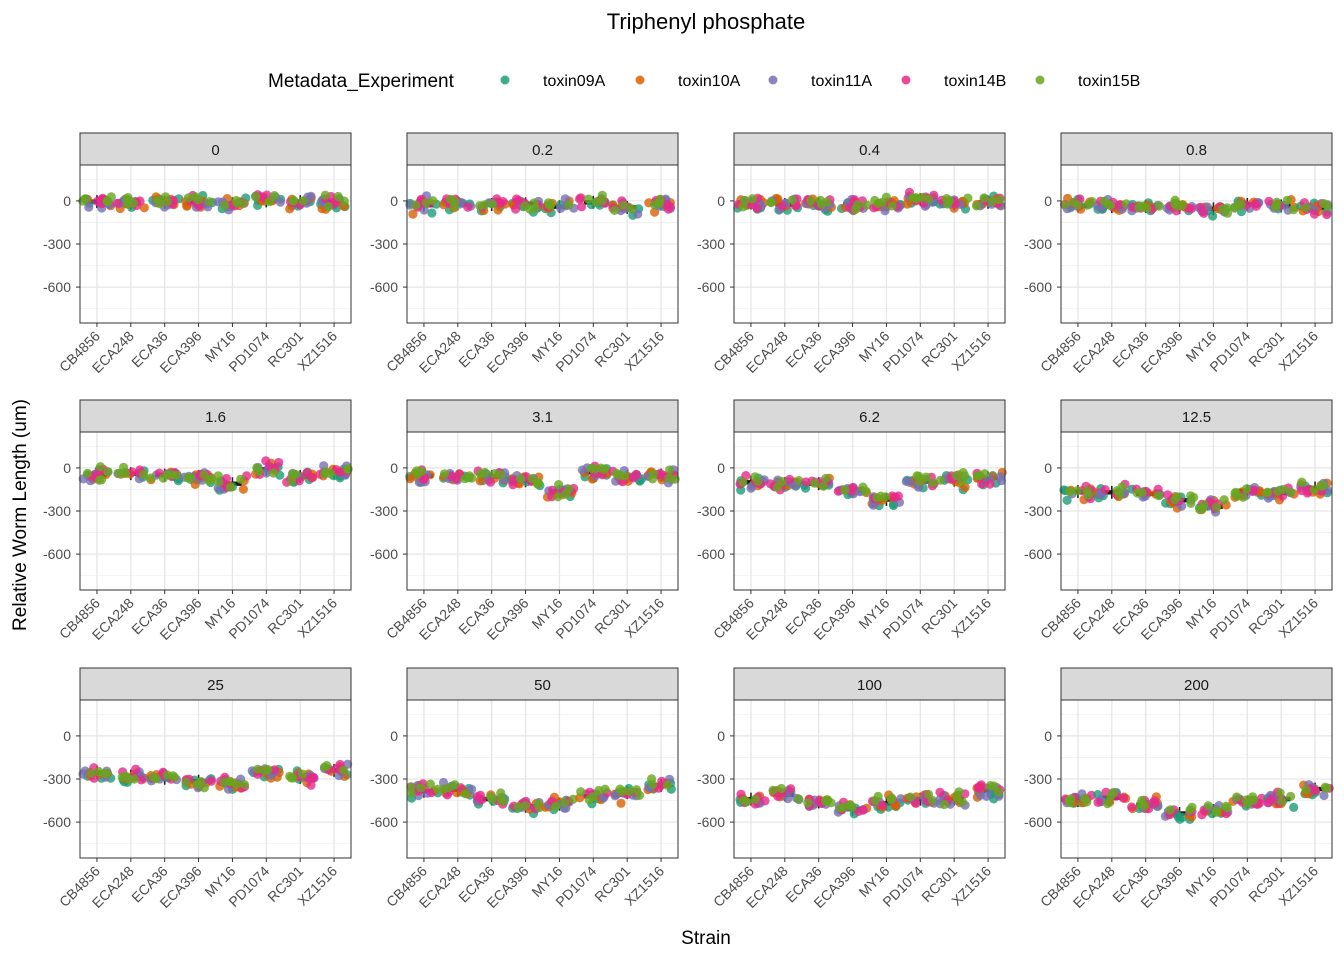 The image size is (1344, 965). Describe the element at coordinates (505, 80) in the screenshot. I see `legend-key-toxin09A` at that location.